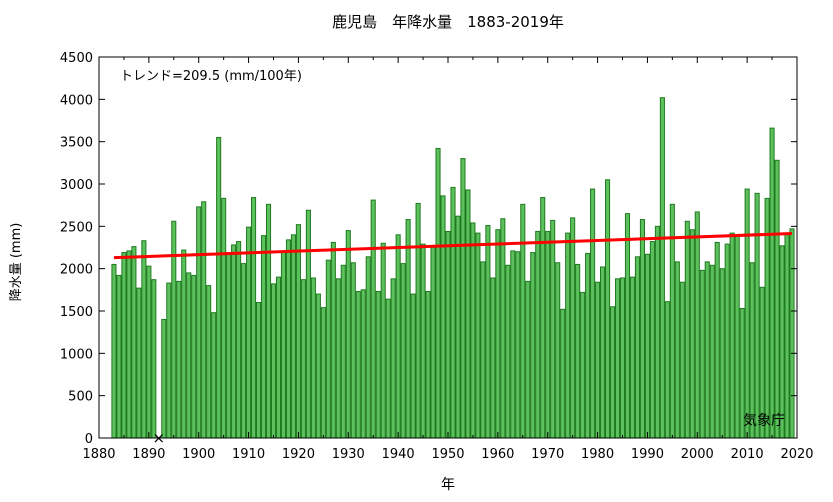 The image size is (833, 502). I want to click on bar-1988, so click(637, 347).